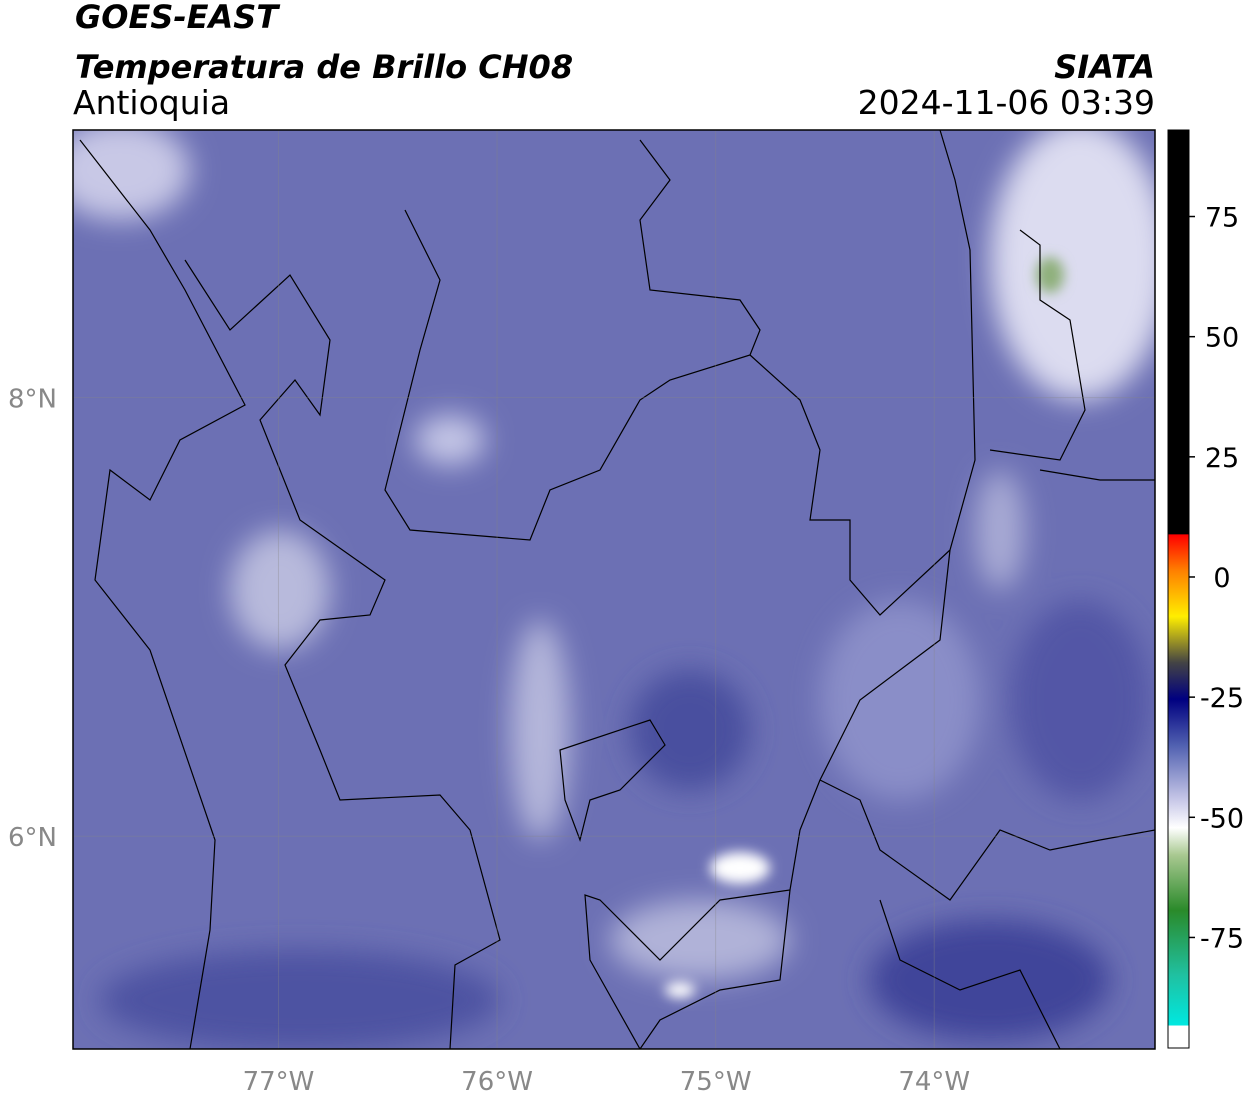  Describe the element at coordinates (1006, 102) in the screenshot. I see `datetime: 2024-11-06 03:39` at that location.